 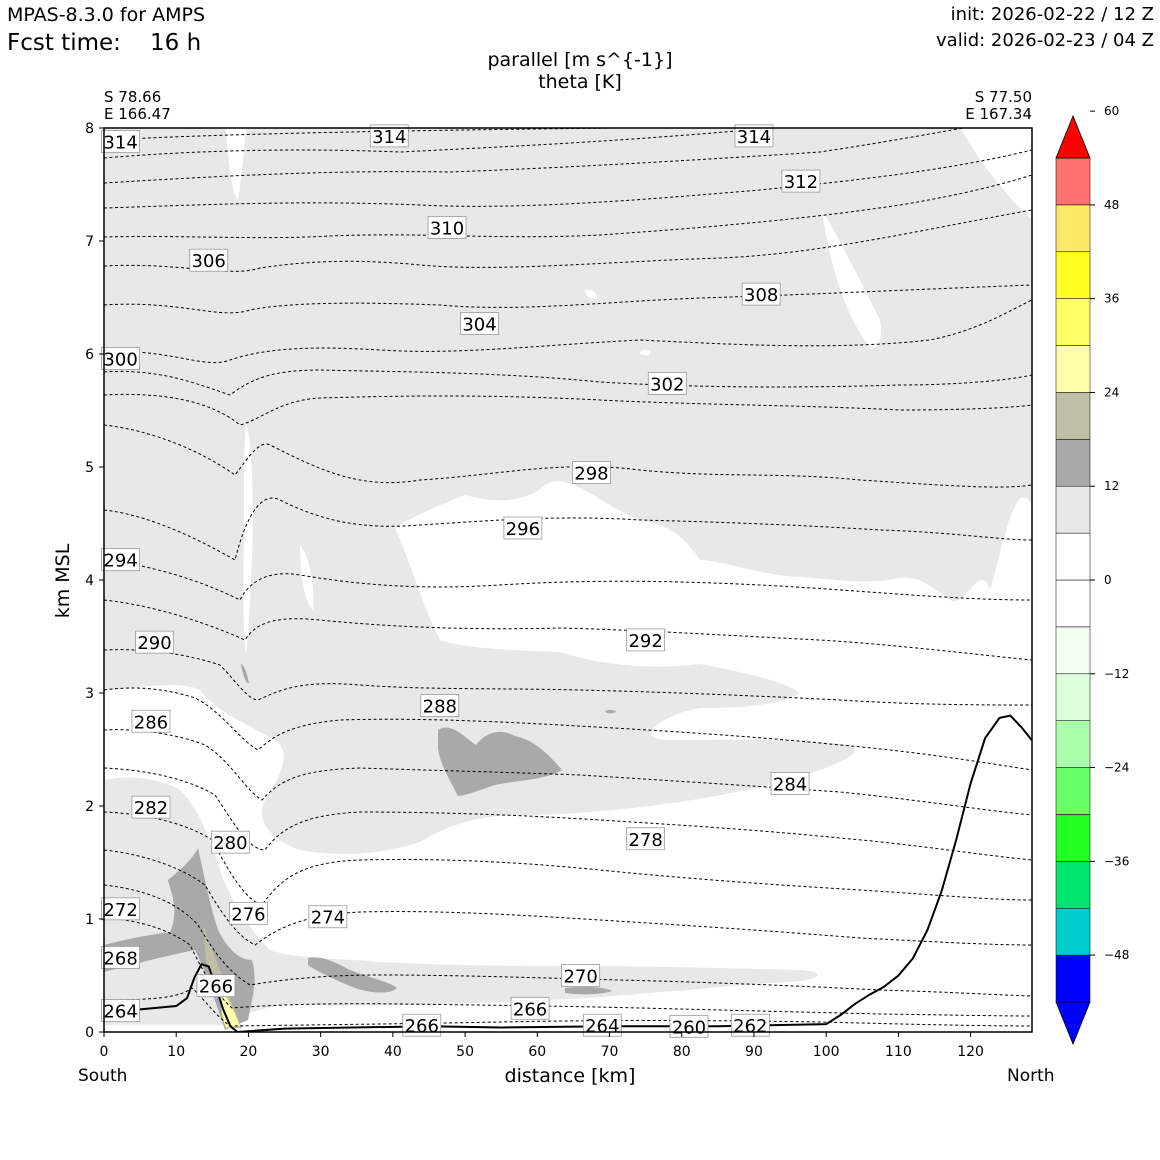 I want to click on theta-label: 260, so click(x=689, y=1026).